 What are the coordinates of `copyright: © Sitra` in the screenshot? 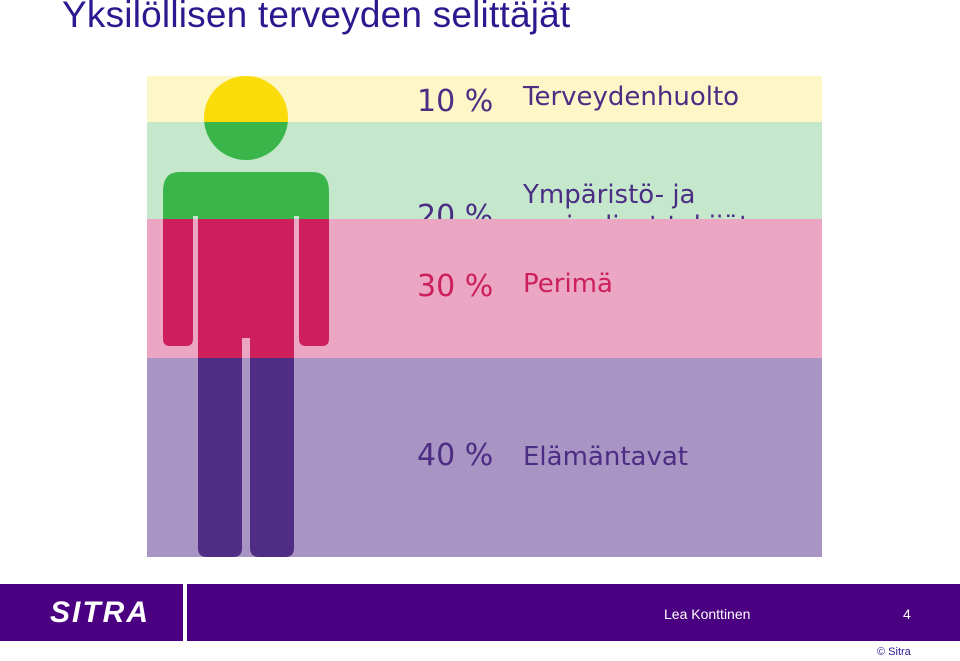 It's located at (894, 652).